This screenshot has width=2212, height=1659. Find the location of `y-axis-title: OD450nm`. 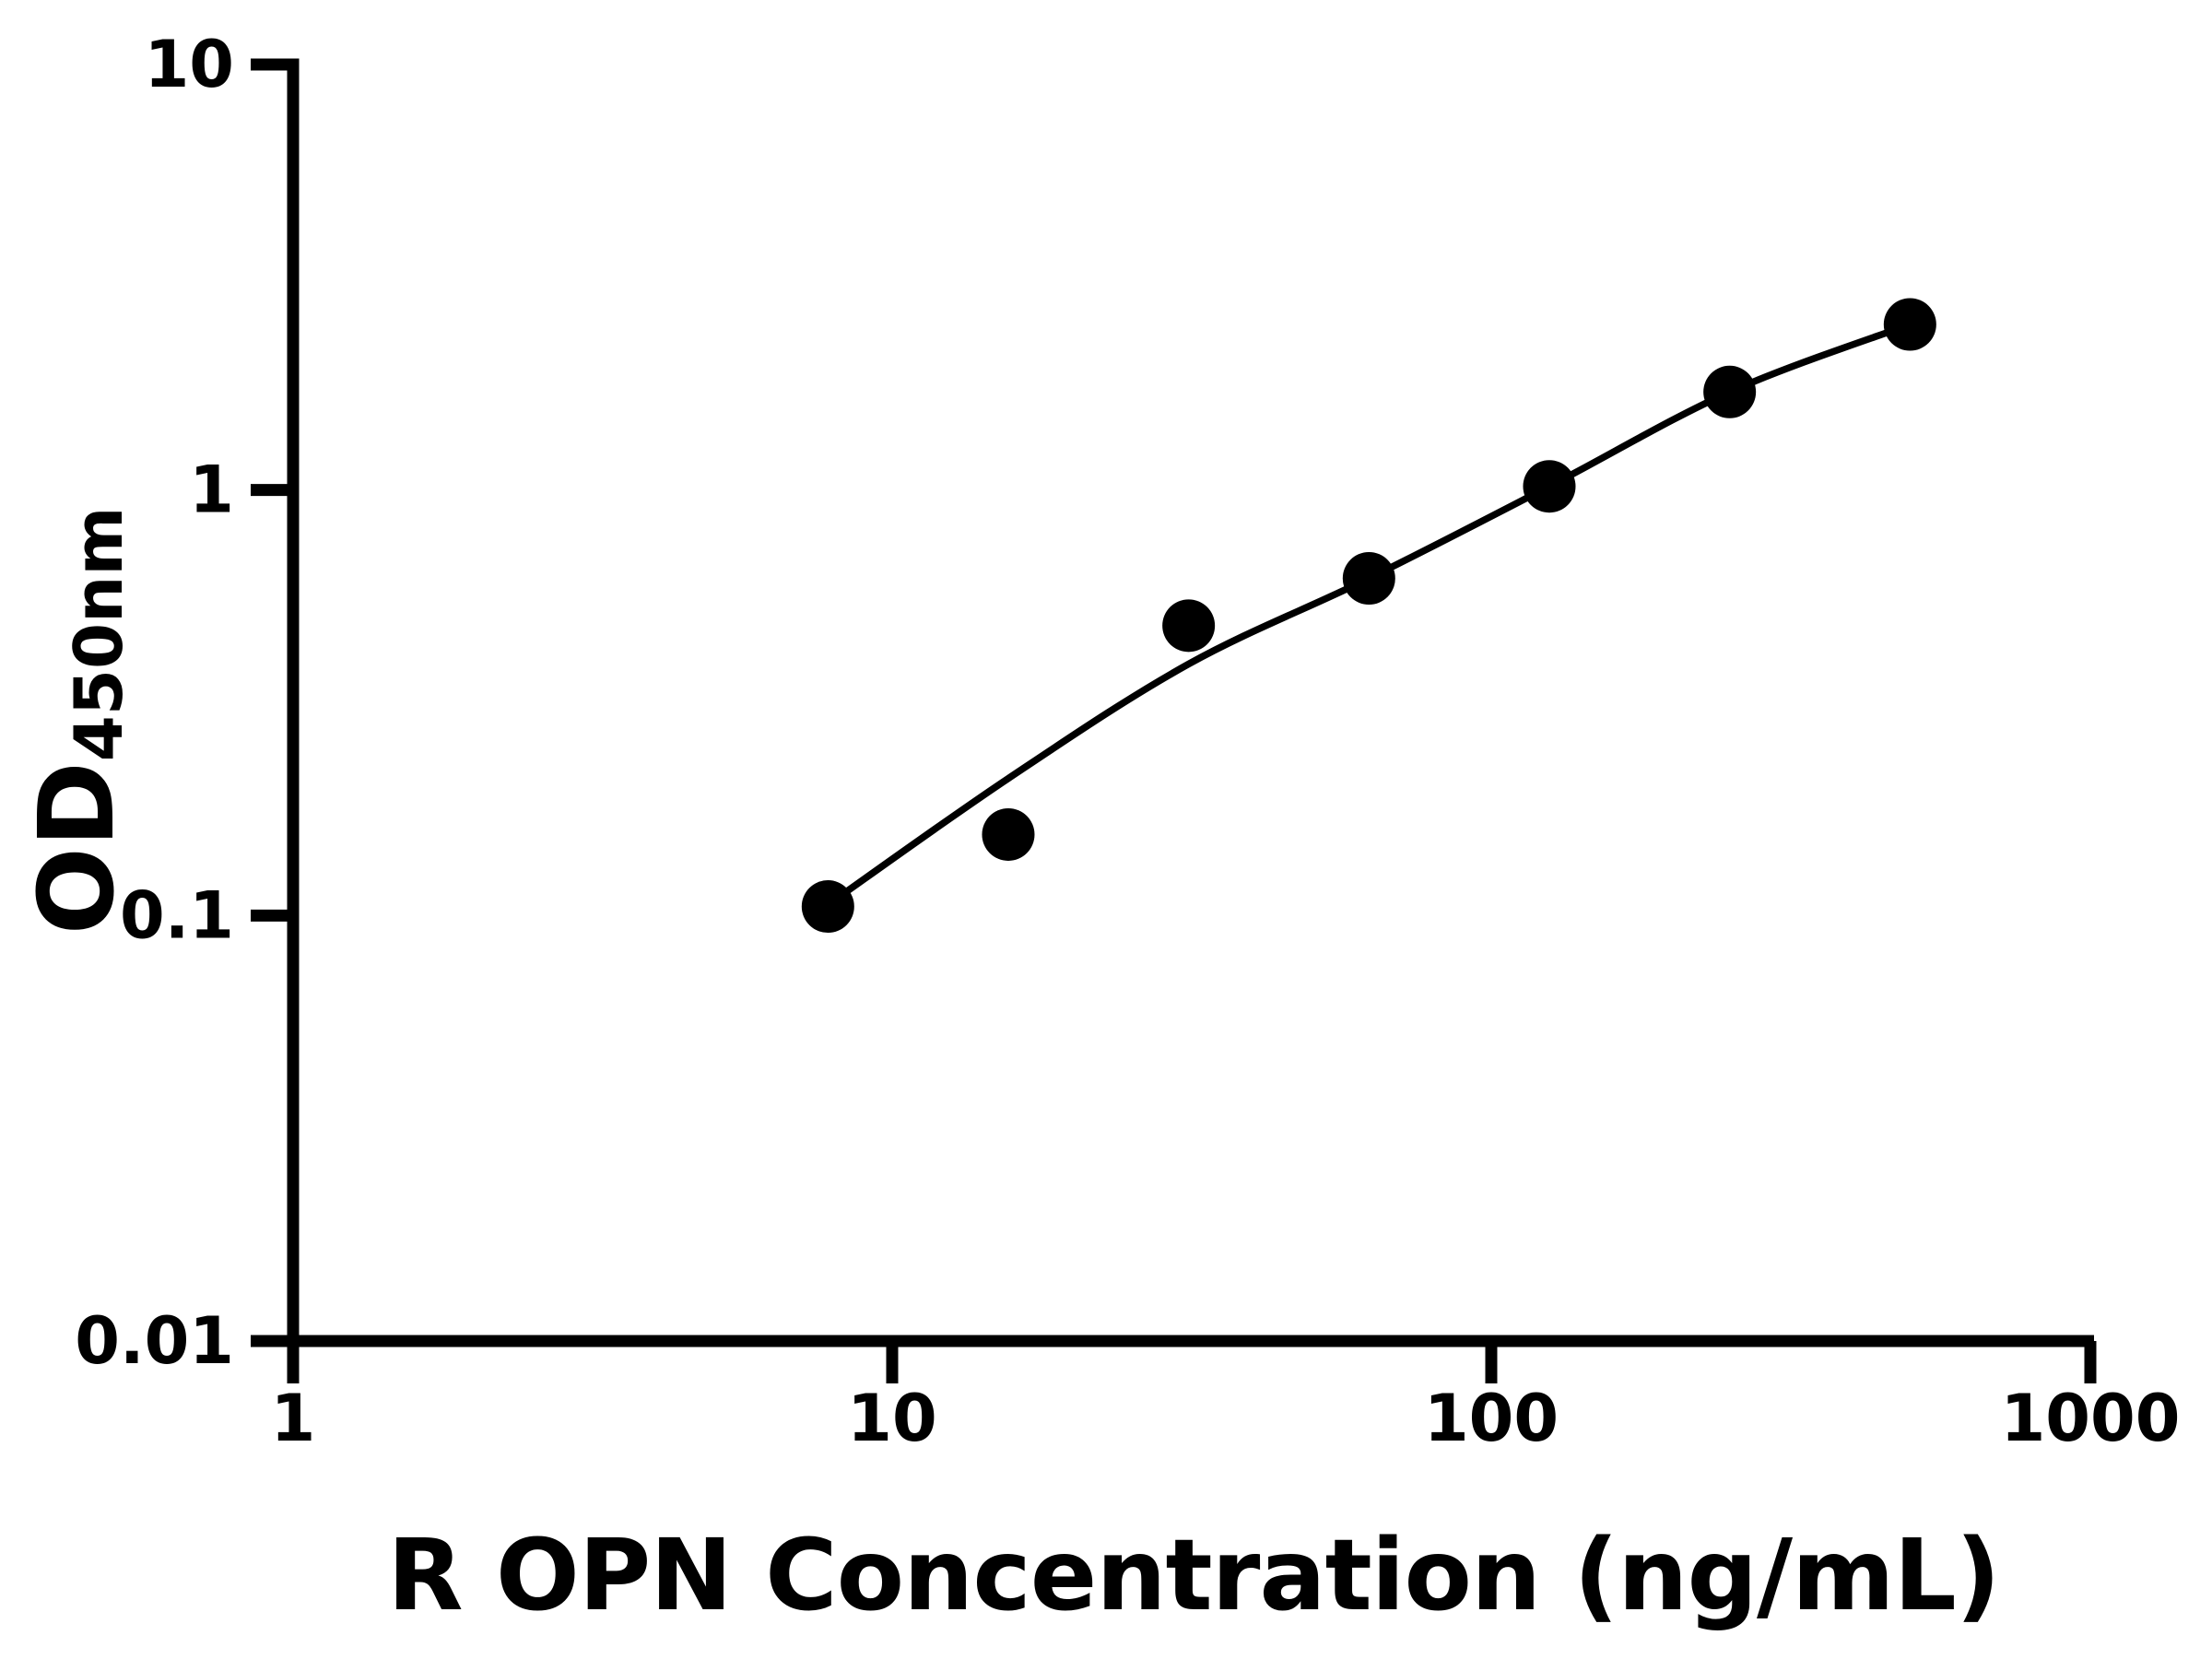

y-axis-title: OD450nm is located at coordinates (77, 721).